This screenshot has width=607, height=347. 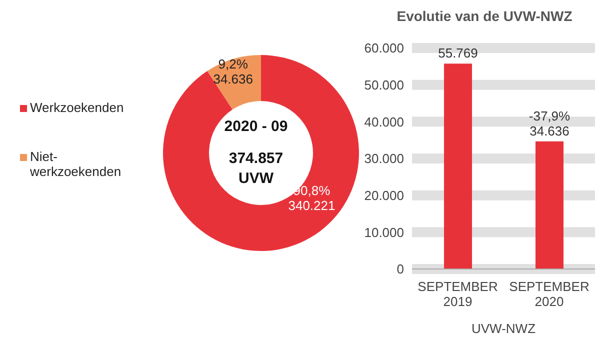 What do you see at coordinates (384, 158) in the screenshot?
I see `y-tick-label: 30.000` at bounding box center [384, 158].